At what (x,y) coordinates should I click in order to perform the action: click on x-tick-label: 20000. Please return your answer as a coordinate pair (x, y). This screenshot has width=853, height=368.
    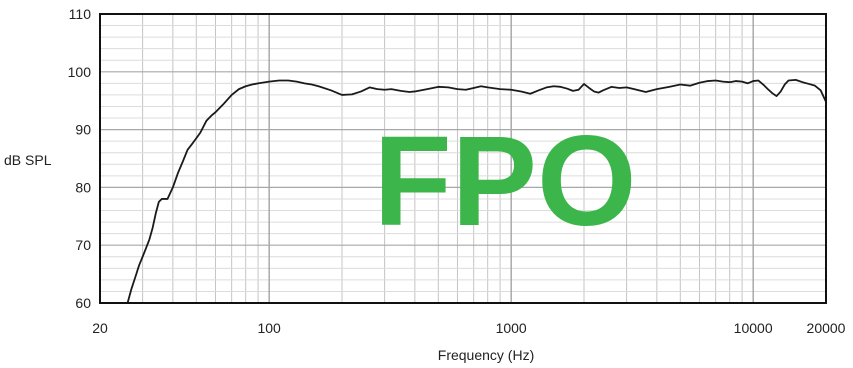
    Looking at the image, I should click on (826, 328).